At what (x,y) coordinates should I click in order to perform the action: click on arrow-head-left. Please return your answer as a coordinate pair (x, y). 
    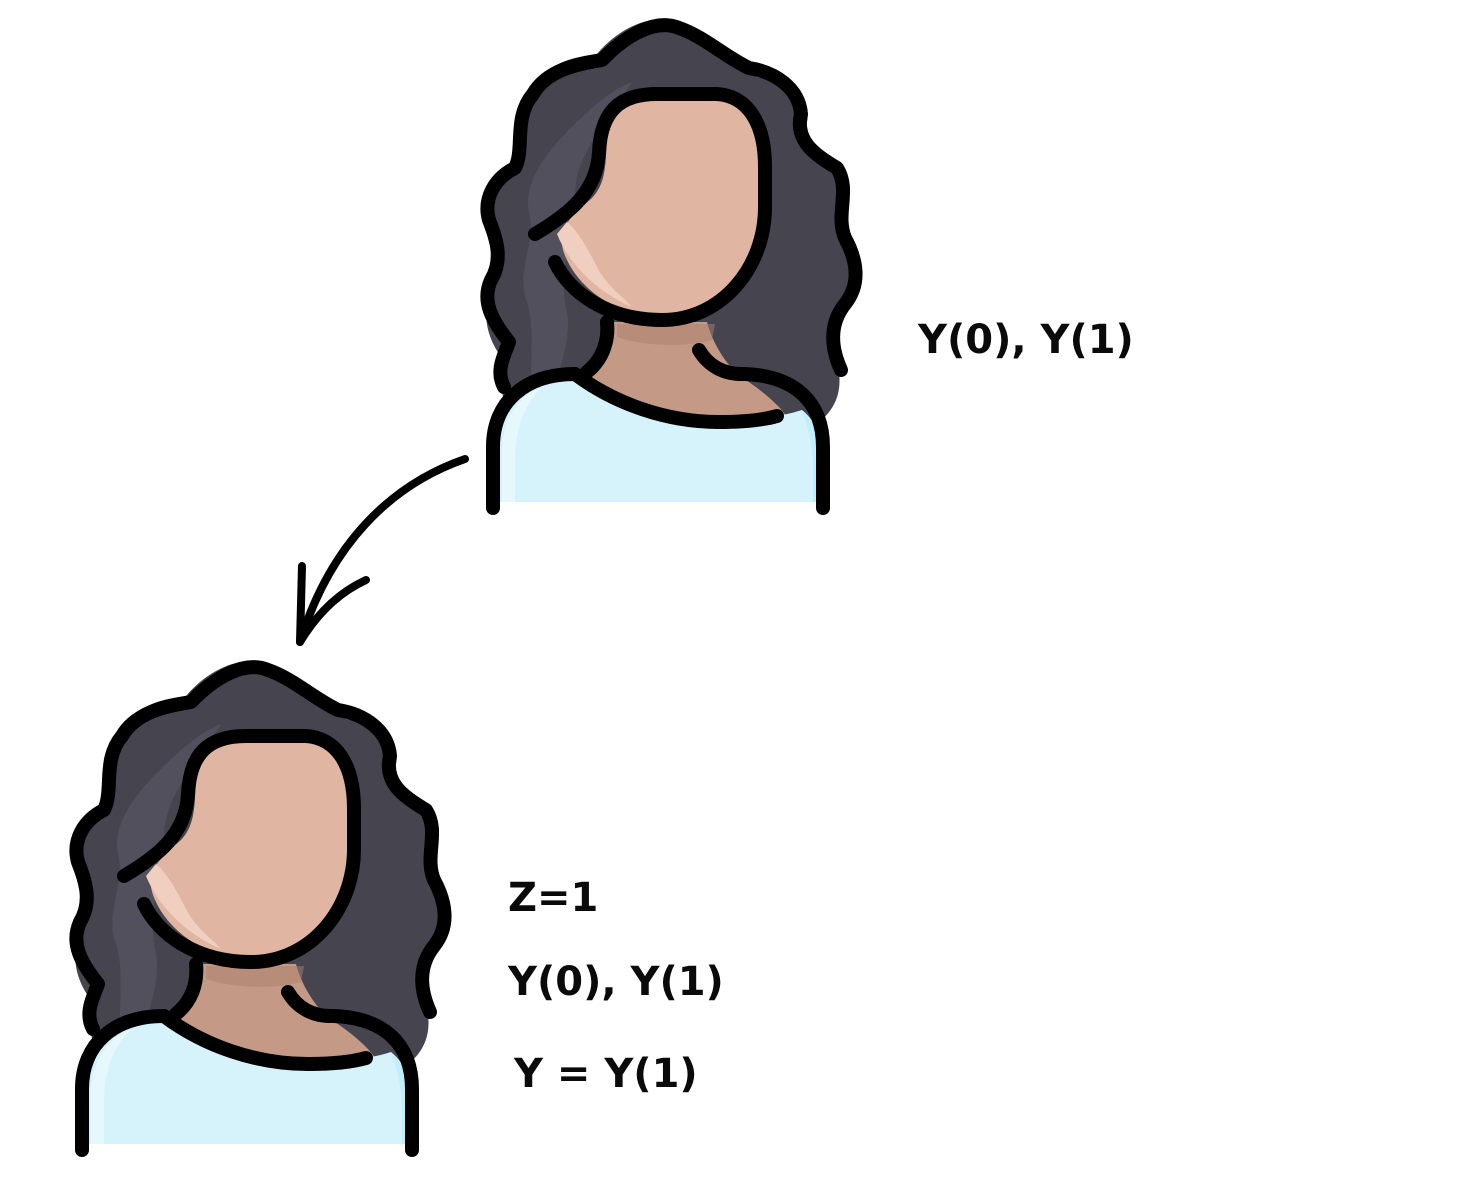
    Looking at the image, I should click on (301, 604).